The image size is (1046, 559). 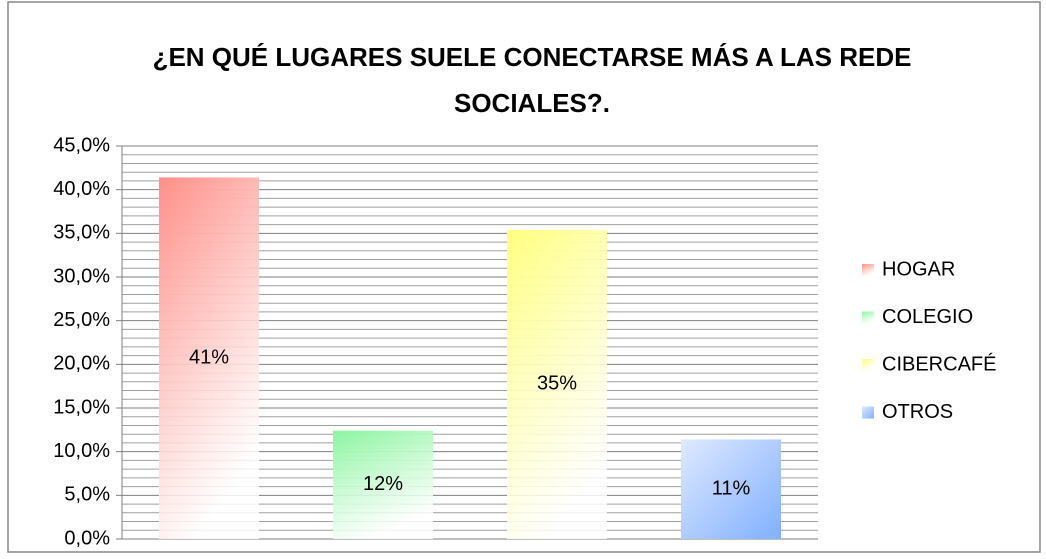 I want to click on y-tick-label: 20,0%, so click(x=81, y=364).